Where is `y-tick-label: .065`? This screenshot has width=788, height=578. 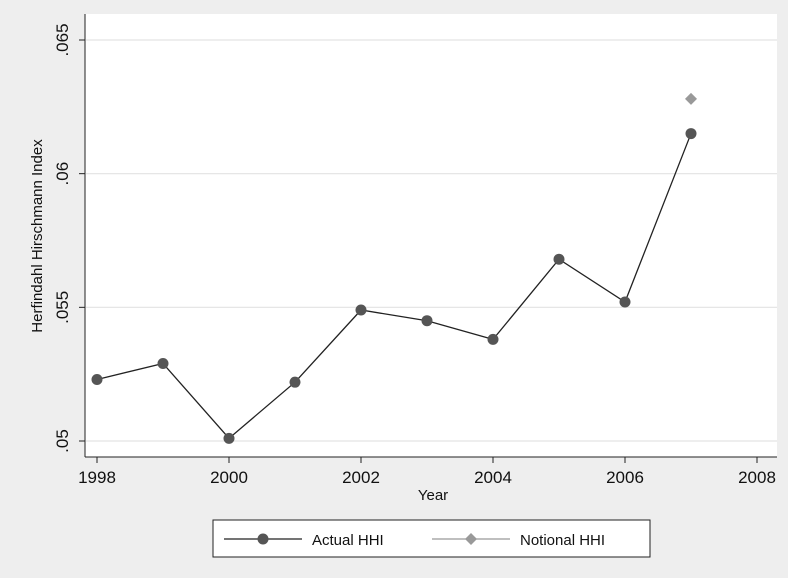
y-tick-label: .065 is located at coordinates (62, 39).